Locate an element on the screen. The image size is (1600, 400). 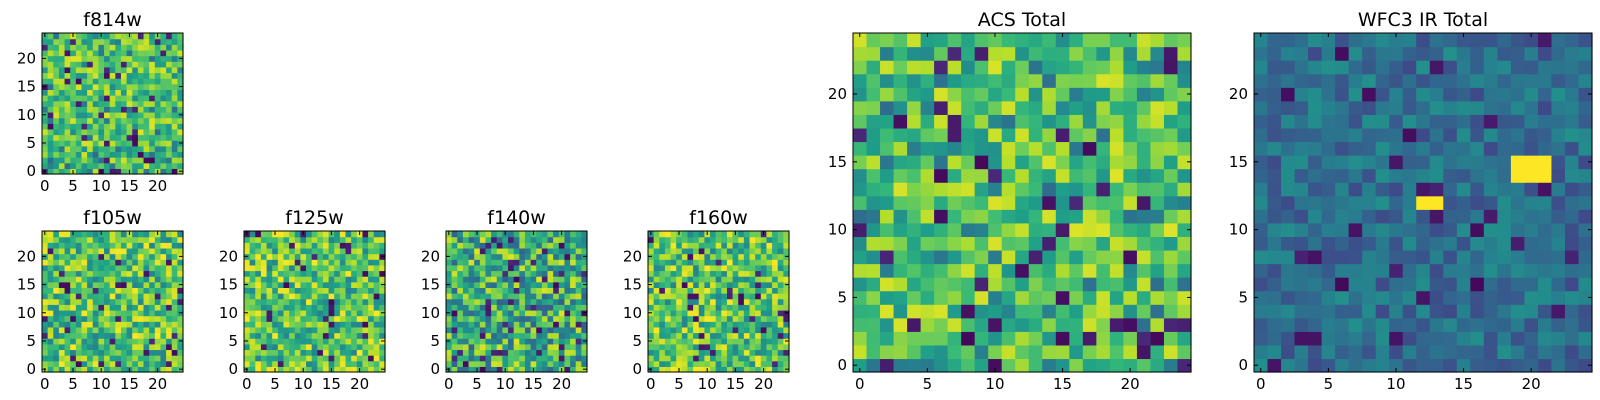
y-tick-label: 0 is located at coordinates (31, 369).